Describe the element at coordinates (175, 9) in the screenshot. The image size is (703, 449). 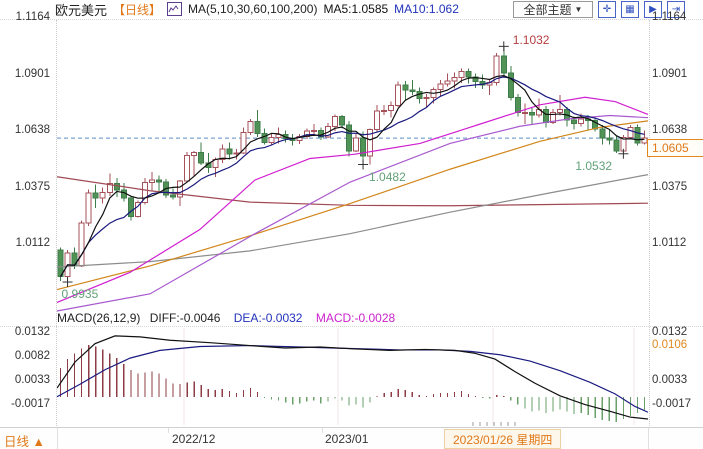
I see `ma-chart-icon` at that location.